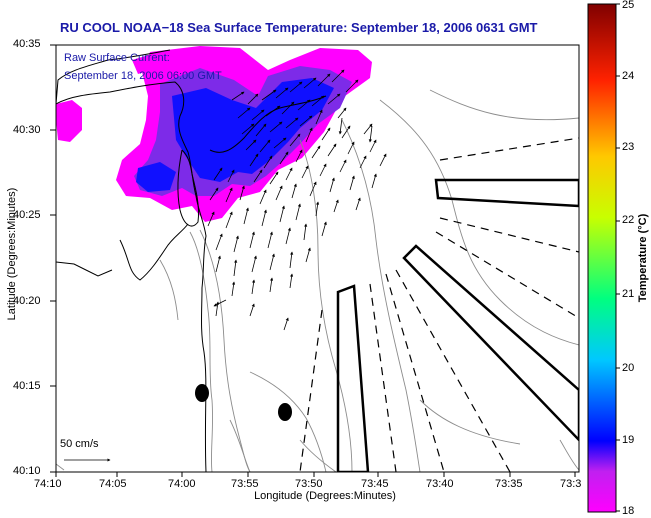 The width and height of the screenshot is (651, 518). I want to click on colorbar-tick-label: 18, so click(628, 511).